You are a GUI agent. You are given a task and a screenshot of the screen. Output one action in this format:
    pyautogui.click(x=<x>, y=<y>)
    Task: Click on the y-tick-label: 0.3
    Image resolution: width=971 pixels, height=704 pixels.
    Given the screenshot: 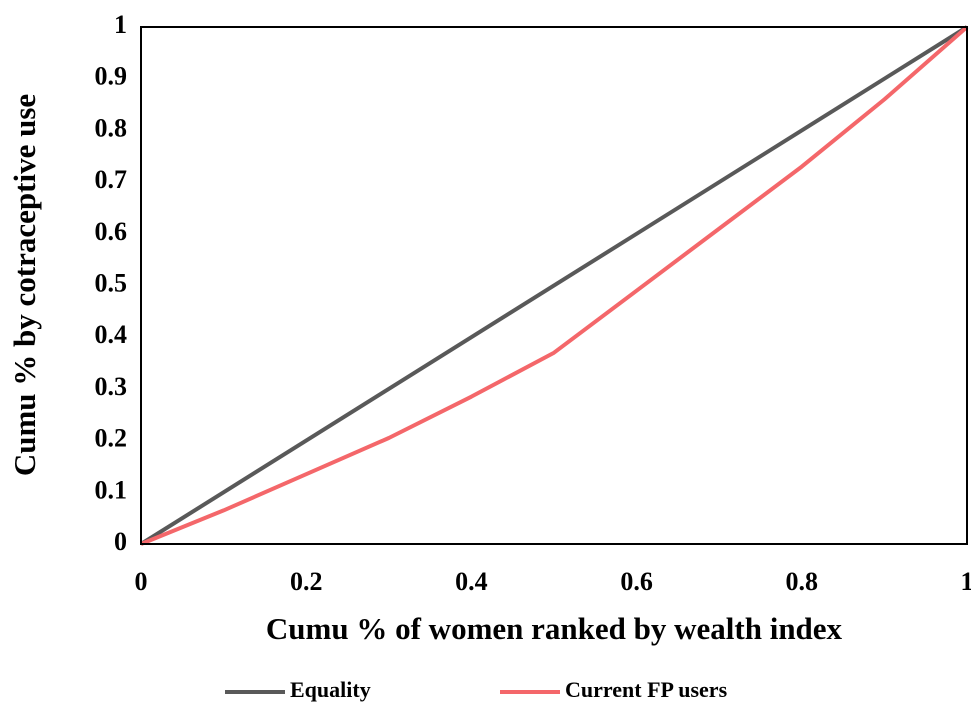 What is the action you would take?
    pyautogui.click(x=111, y=386)
    